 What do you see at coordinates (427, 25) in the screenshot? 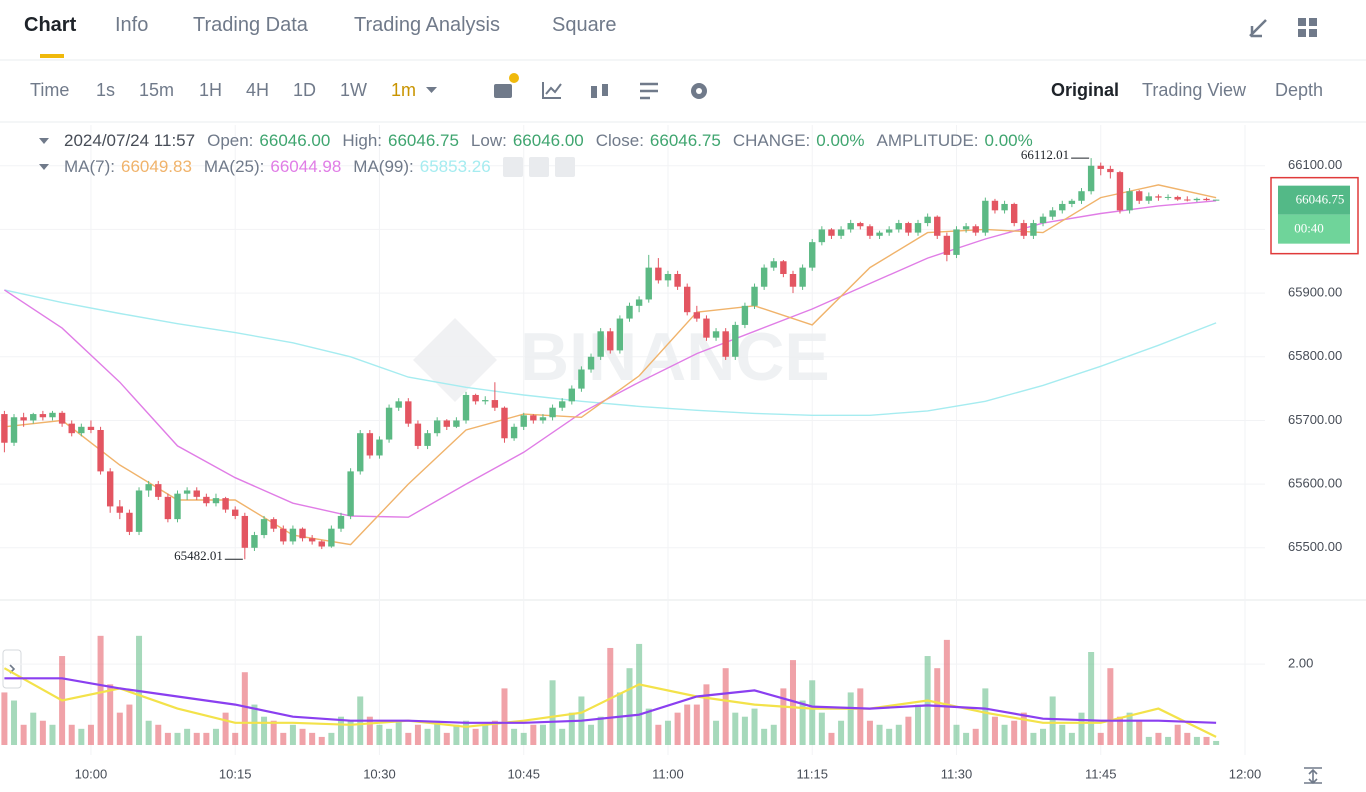
I see `tab: Trading Analysis` at bounding box center [427, 25].